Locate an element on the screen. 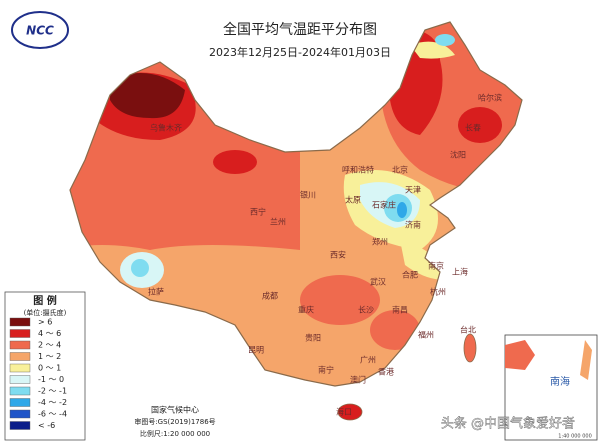  legend-label: -4 ～ -2 is located at coordinates (52, 402).